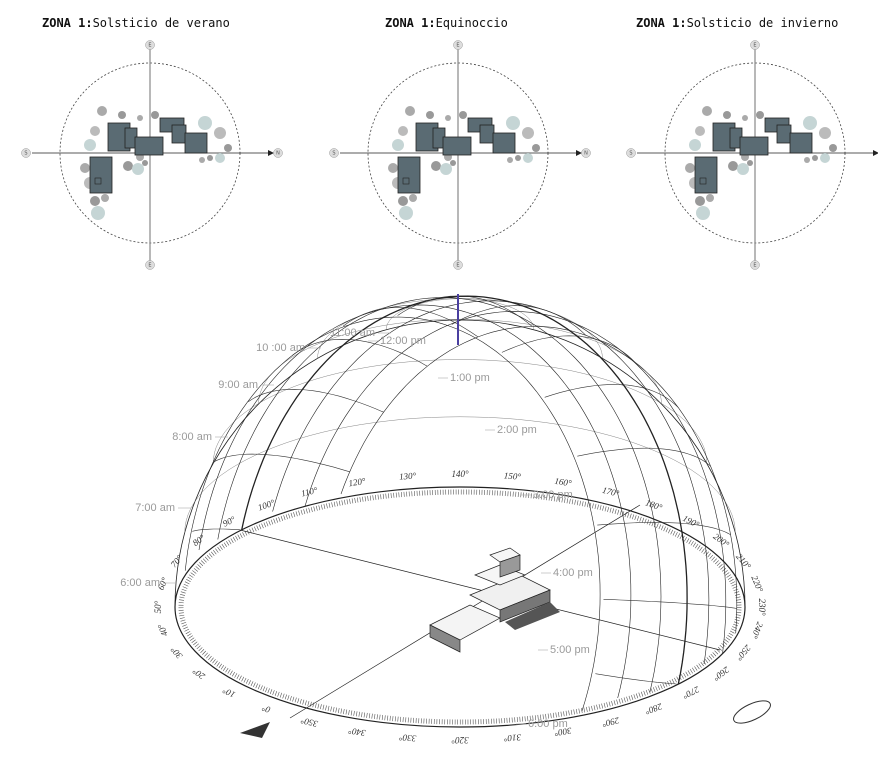  What do you see at coordinates (610, 722) in the screenshot?
I see `degree-label: 290°` at bounding box center [610, 722].